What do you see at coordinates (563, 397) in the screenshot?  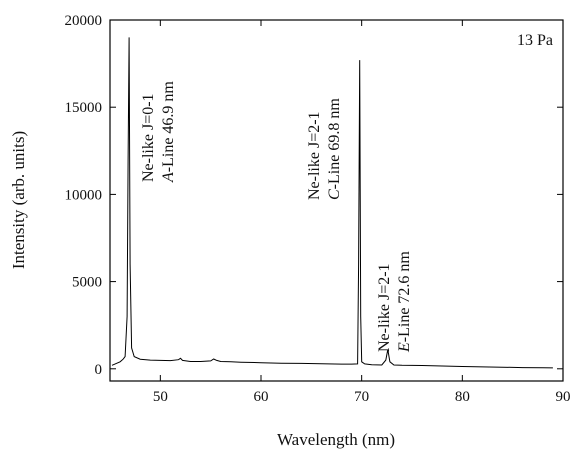 I see `x-tick-label: 90` at bounding box center [563, 397].